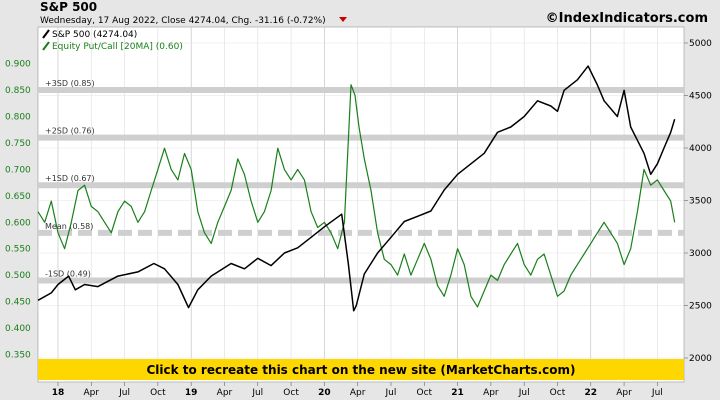  Describe the element at coordinates (70, 131) in the screenshot. I see `sd-band-label: +2SD (0.76)` at that location.